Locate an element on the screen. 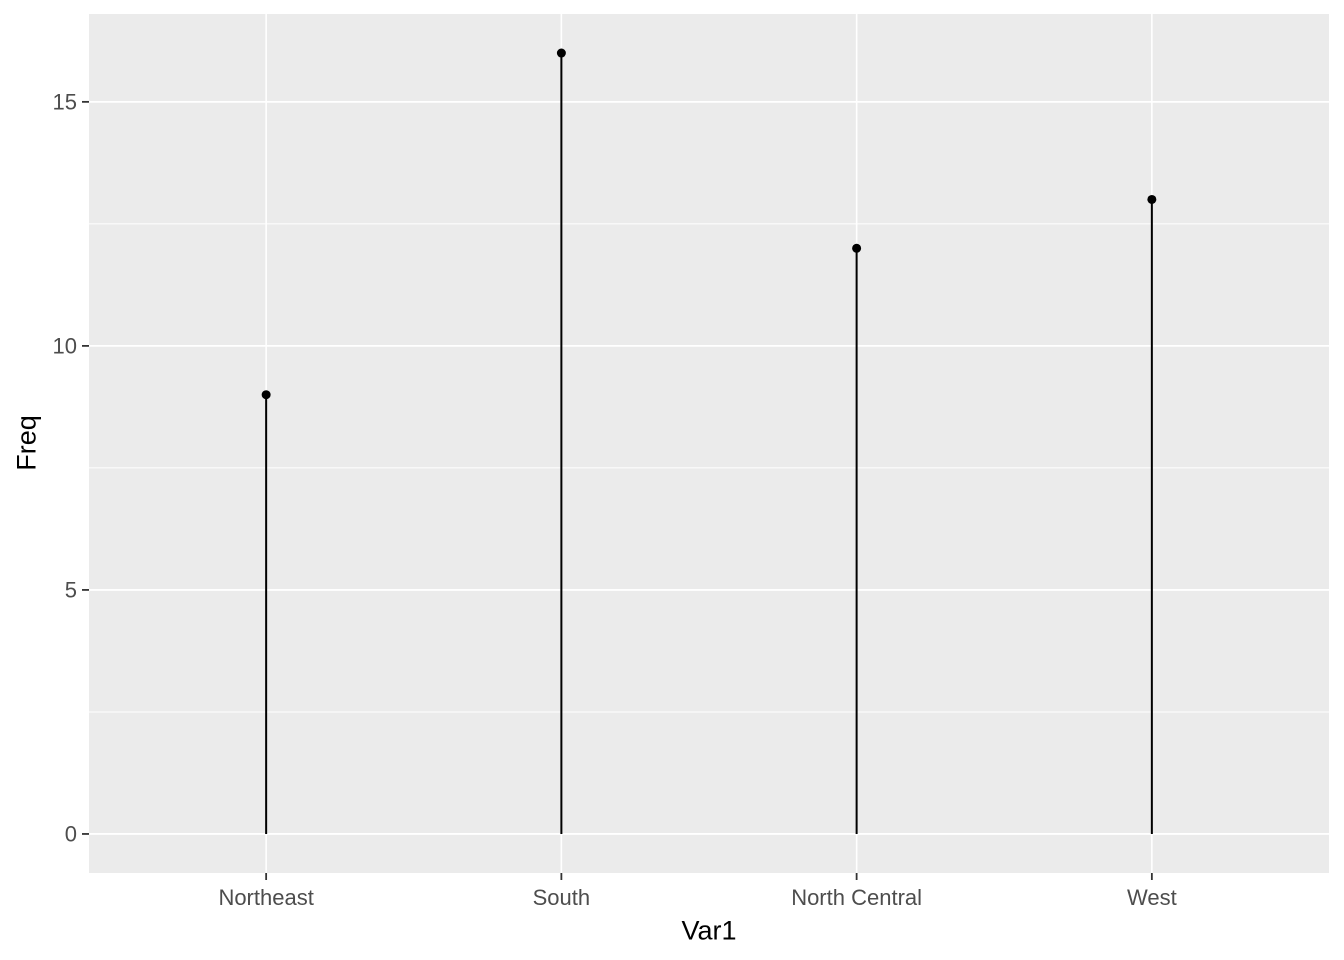 This screenshot has width=1344, height=960. y-tick-label: 5 is located at coordinates (71, 589).